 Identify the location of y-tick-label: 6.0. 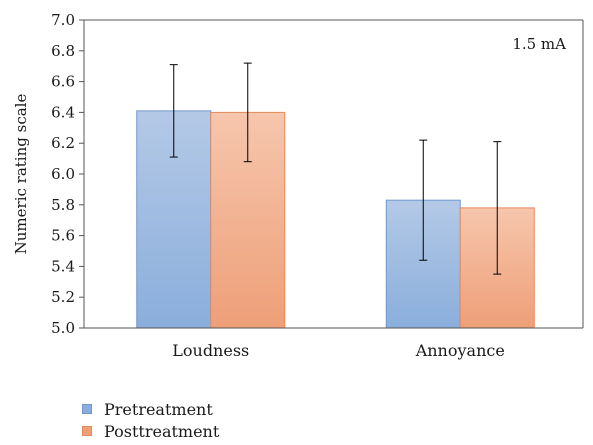
(63, 174).